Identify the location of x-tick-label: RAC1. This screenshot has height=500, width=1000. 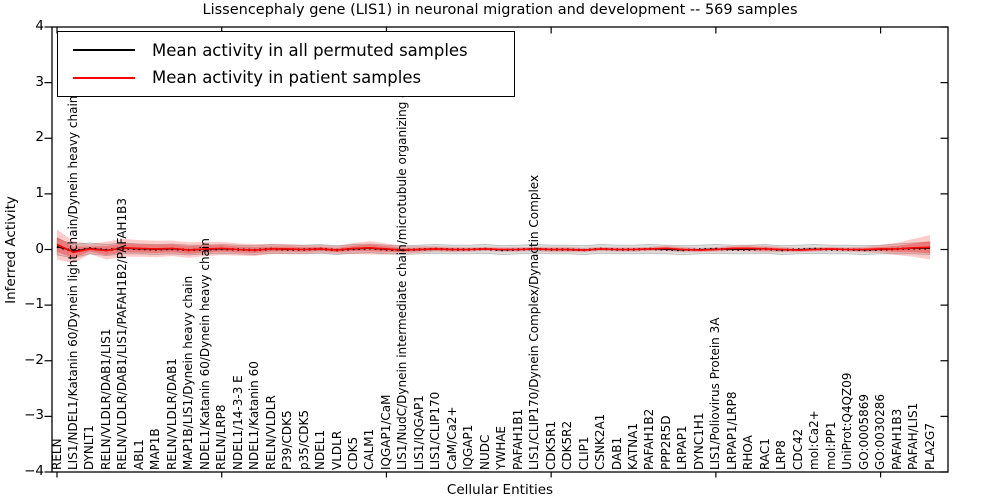
(764, 454).